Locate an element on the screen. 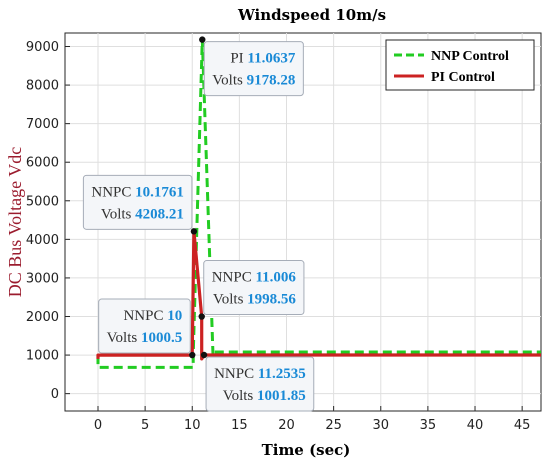  x-tick-label: 35 is located at coordinates (428, 425).